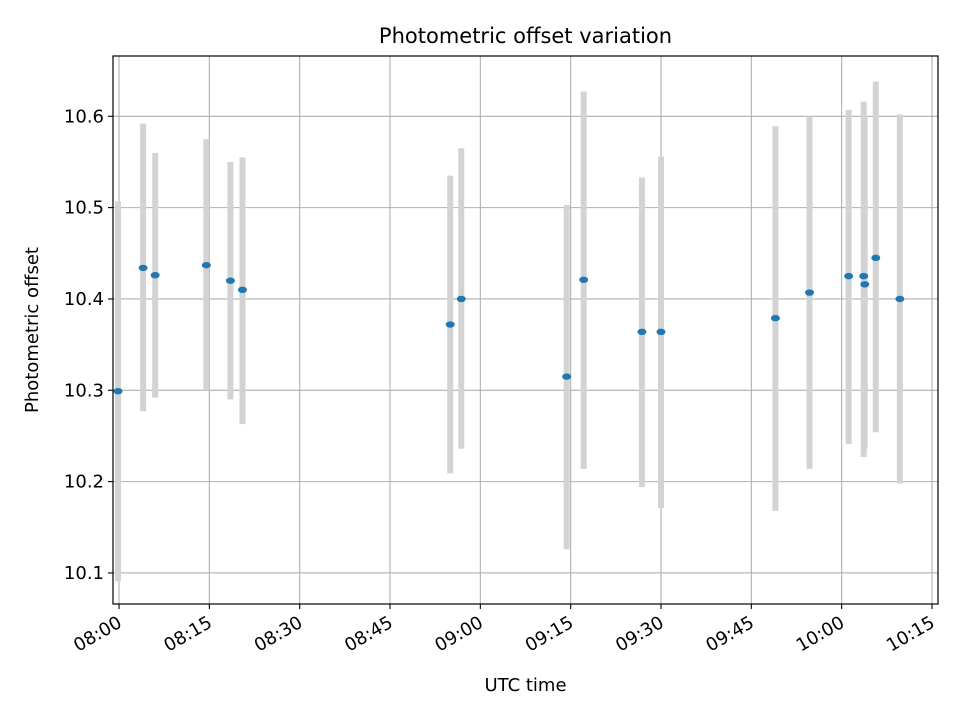 The height and width of the screenshot is (720, 960). What do you see at coordinates (84, 390) in the screenshot?
I see `y-tick-label: 10.3` at bounding box center [84, 390].